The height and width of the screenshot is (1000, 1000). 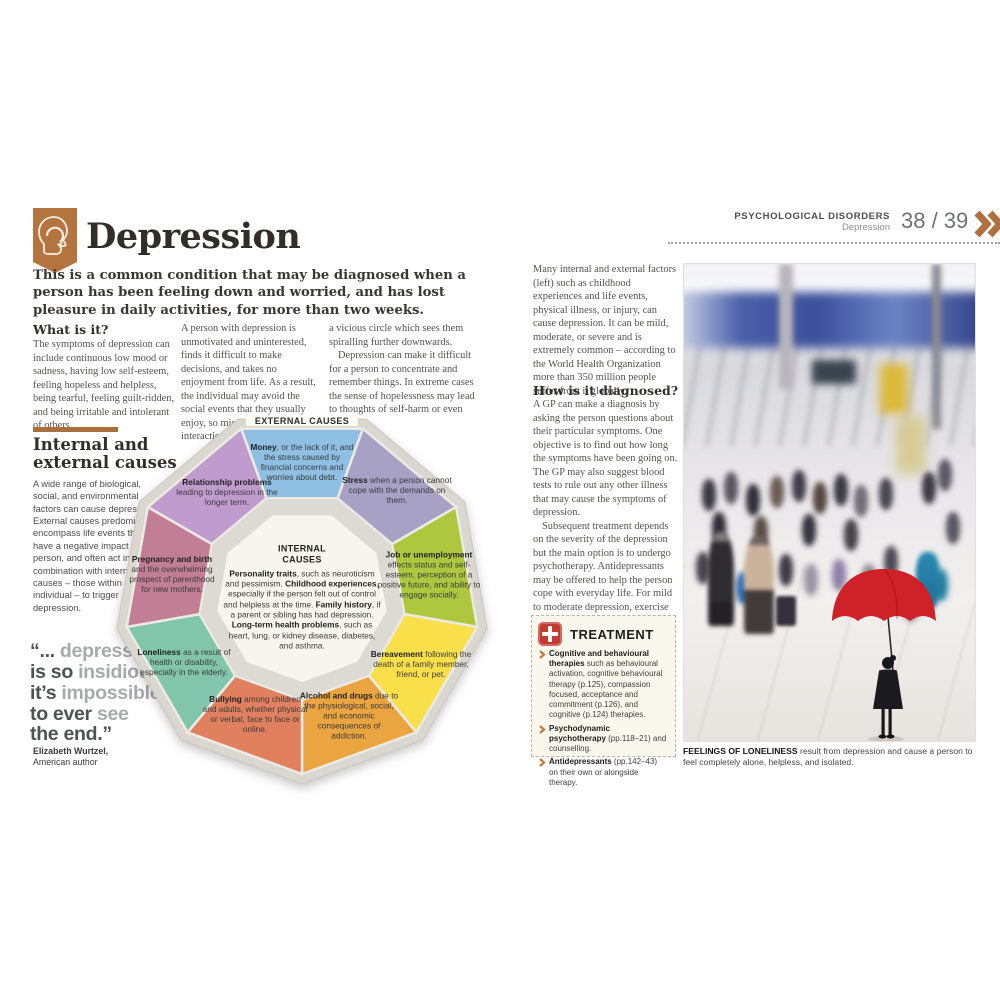 What do you see at coordinates (55, 243) in the screenshot?
I see `head-brain-icon` at bounding box center [55, 243].